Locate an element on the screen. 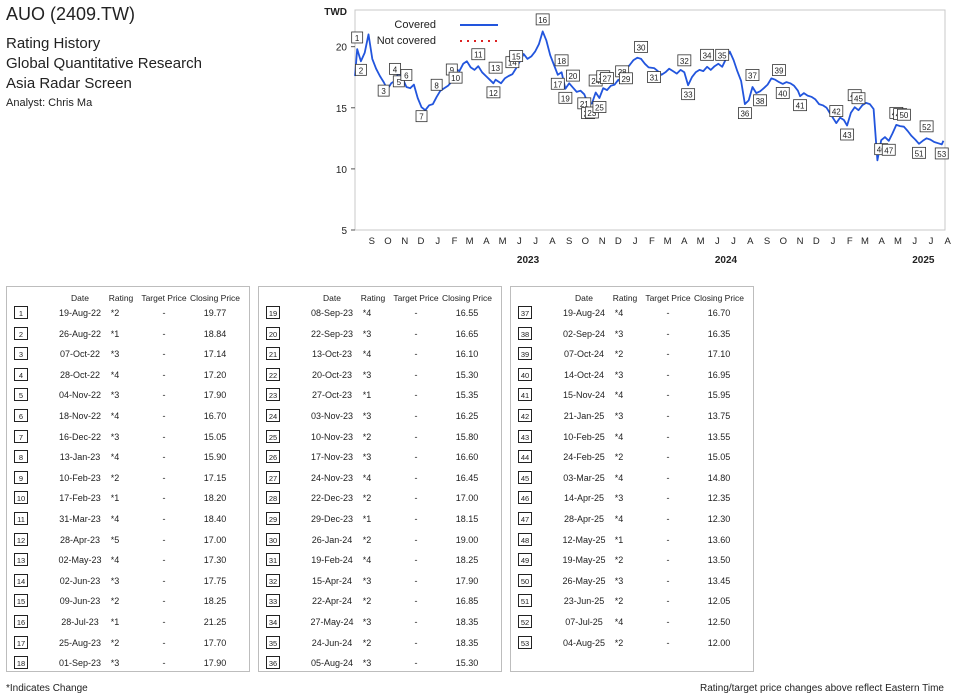 This screenshot has height=696, width=954. table-row: 46 14-Apr-25 *3 - 12.35 is located at coordinates (632, 499).